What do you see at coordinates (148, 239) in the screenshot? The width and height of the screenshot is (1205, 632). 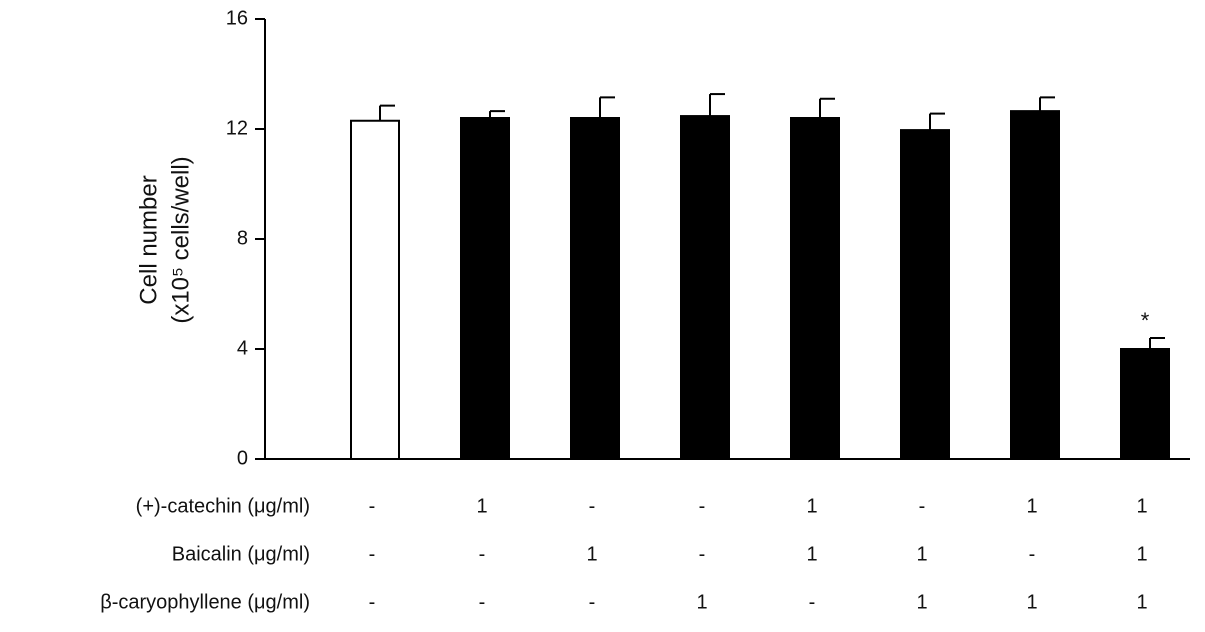 I see `y-axis-label: Cell number` at bounding box center [148, 239].